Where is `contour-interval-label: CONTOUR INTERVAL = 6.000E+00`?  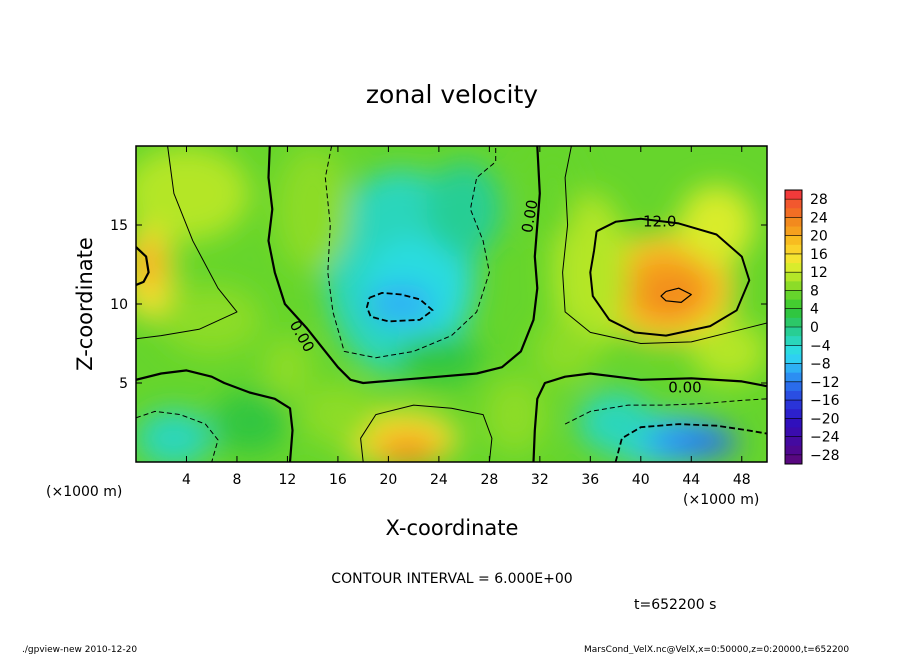
contour-interval-label: CONTOUR INTERVAL = 6.000E+00 is located at coordinates (451, 579).